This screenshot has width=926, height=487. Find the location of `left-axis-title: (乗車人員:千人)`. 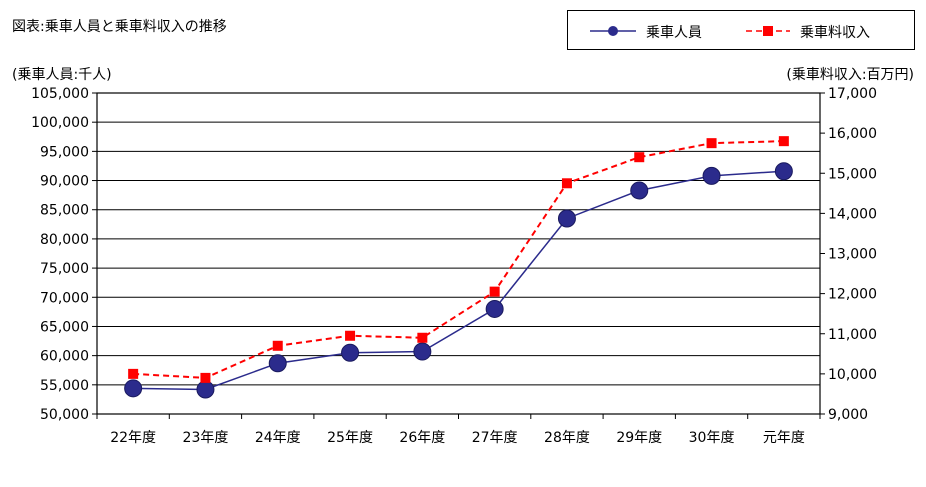

left-axis-title: (乗車人員:千人) is located at coordinates (62, 75).